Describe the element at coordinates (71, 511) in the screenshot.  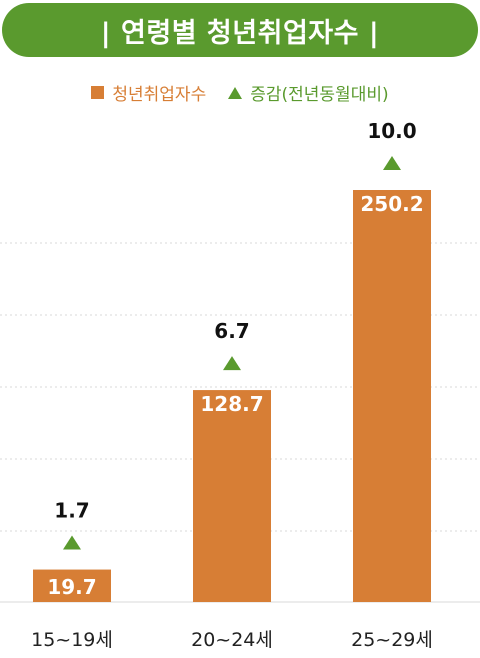
I see `change-value-label: 1.7` at that location.